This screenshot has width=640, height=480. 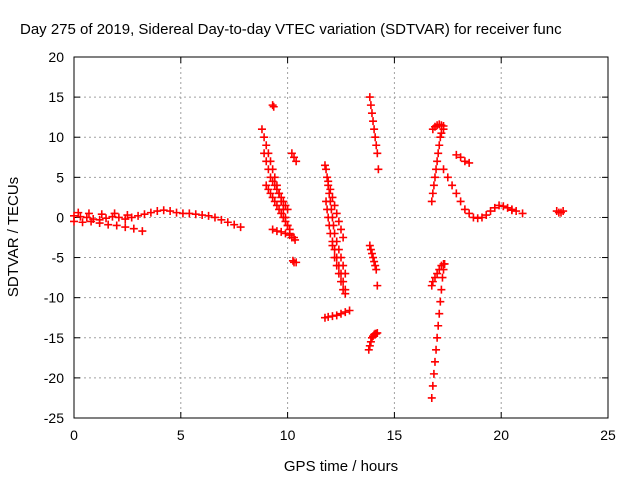 I want to click on y-tick-label: -25, so click(x=54, y=418).